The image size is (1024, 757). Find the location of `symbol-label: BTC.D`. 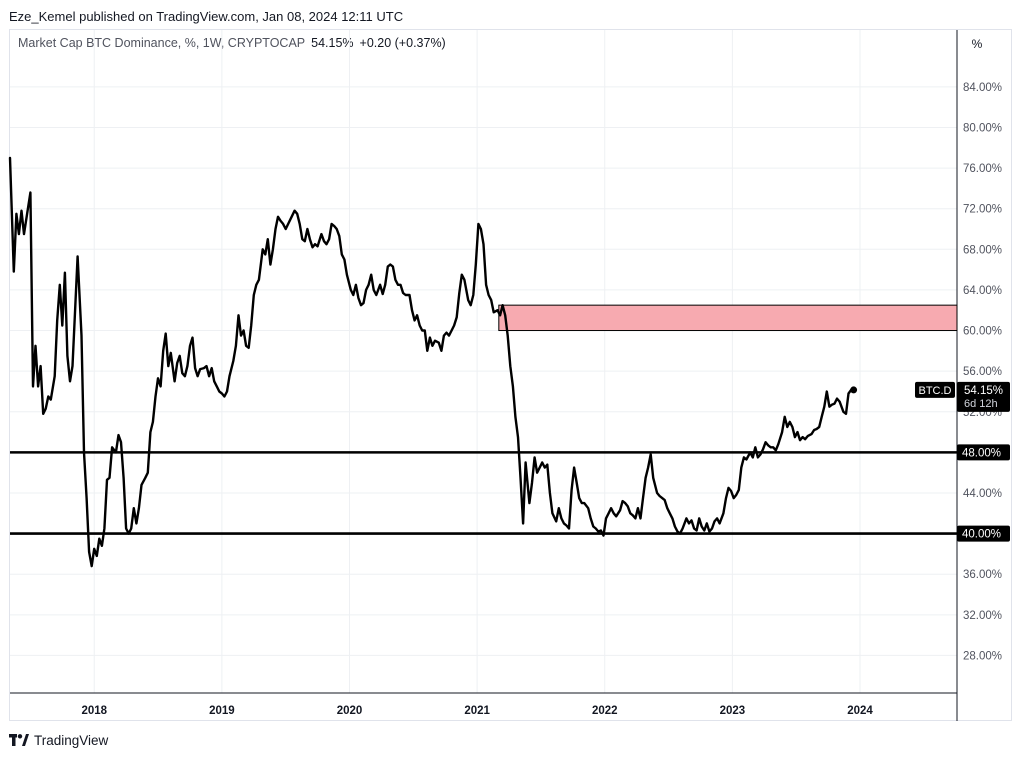

symbol-label: BTC.D is located at coordinates (935, 391).